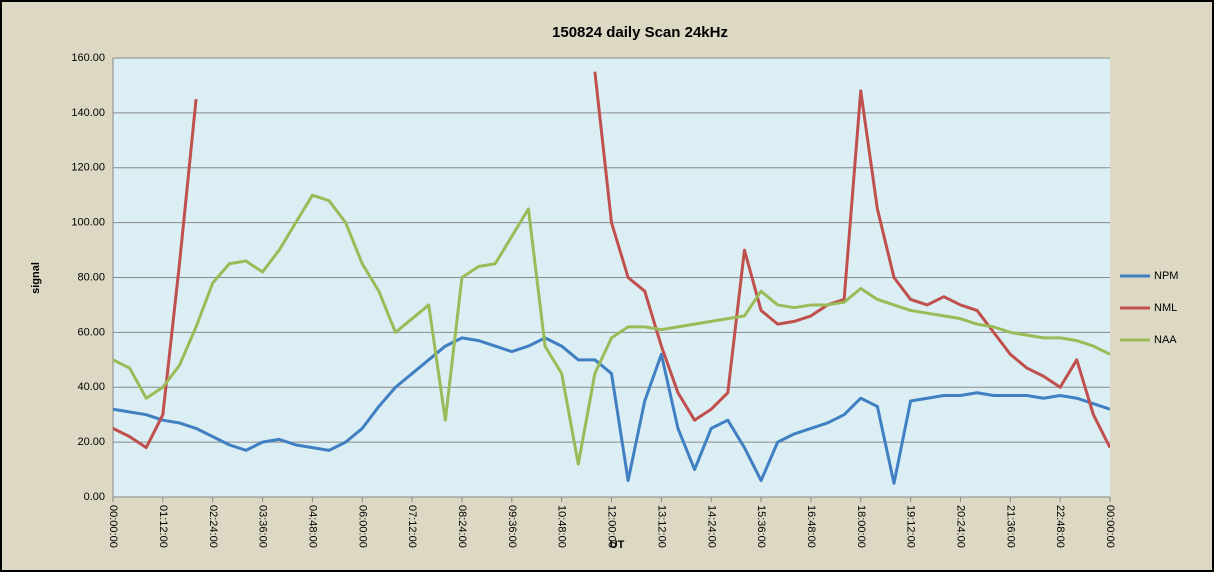  Describe the element at coordinates (640, 32) in the screenshot. I see `chart-title: 150824 daily Scan 24kHz` at that location.